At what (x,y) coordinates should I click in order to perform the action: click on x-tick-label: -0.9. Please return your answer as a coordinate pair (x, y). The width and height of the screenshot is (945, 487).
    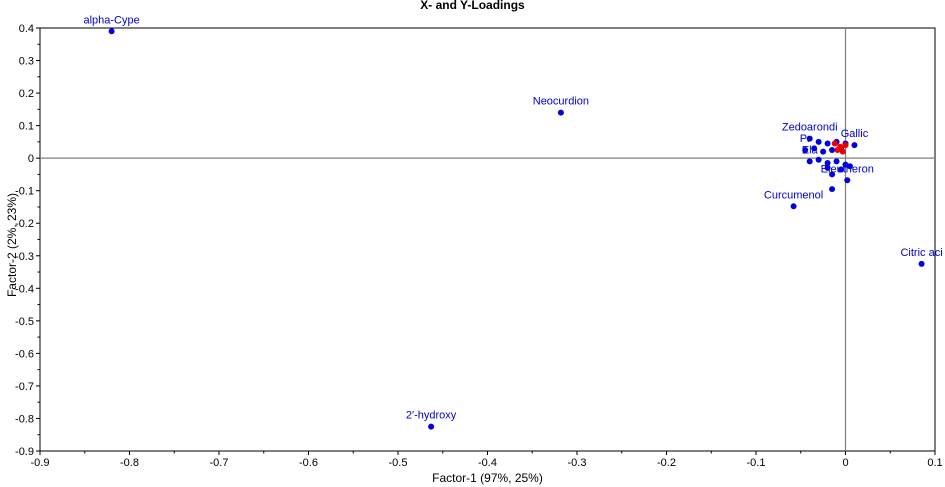
    Looking at the image, I should click on (40, 463).